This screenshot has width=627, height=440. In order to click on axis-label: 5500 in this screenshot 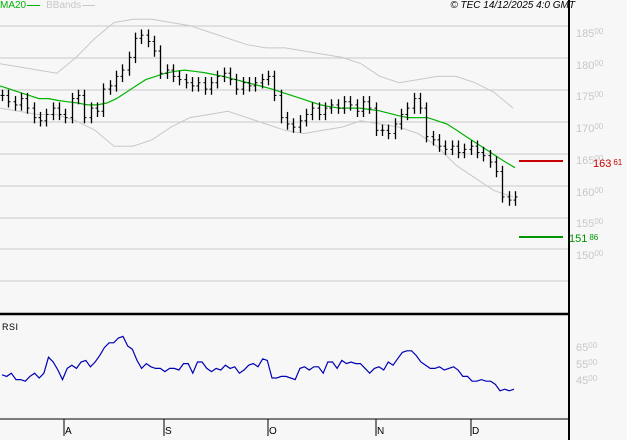, I will do `click(587, 364)`.